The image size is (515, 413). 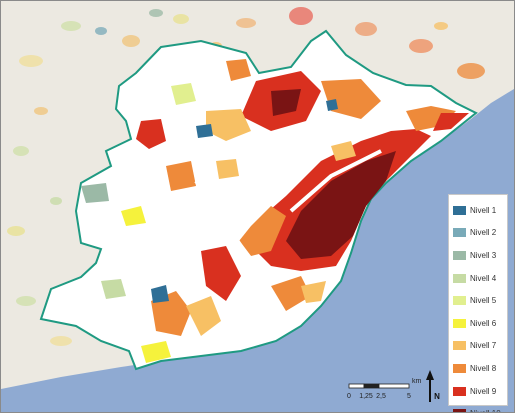 I want to click on scale-bar: 0 1,25 2,5 5 km, so click(x=384, y=389).